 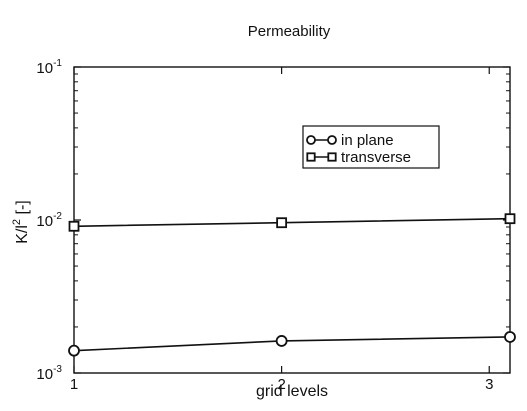 I want to click on y-axis-title-unit: [-], so click(x=22, y=209).